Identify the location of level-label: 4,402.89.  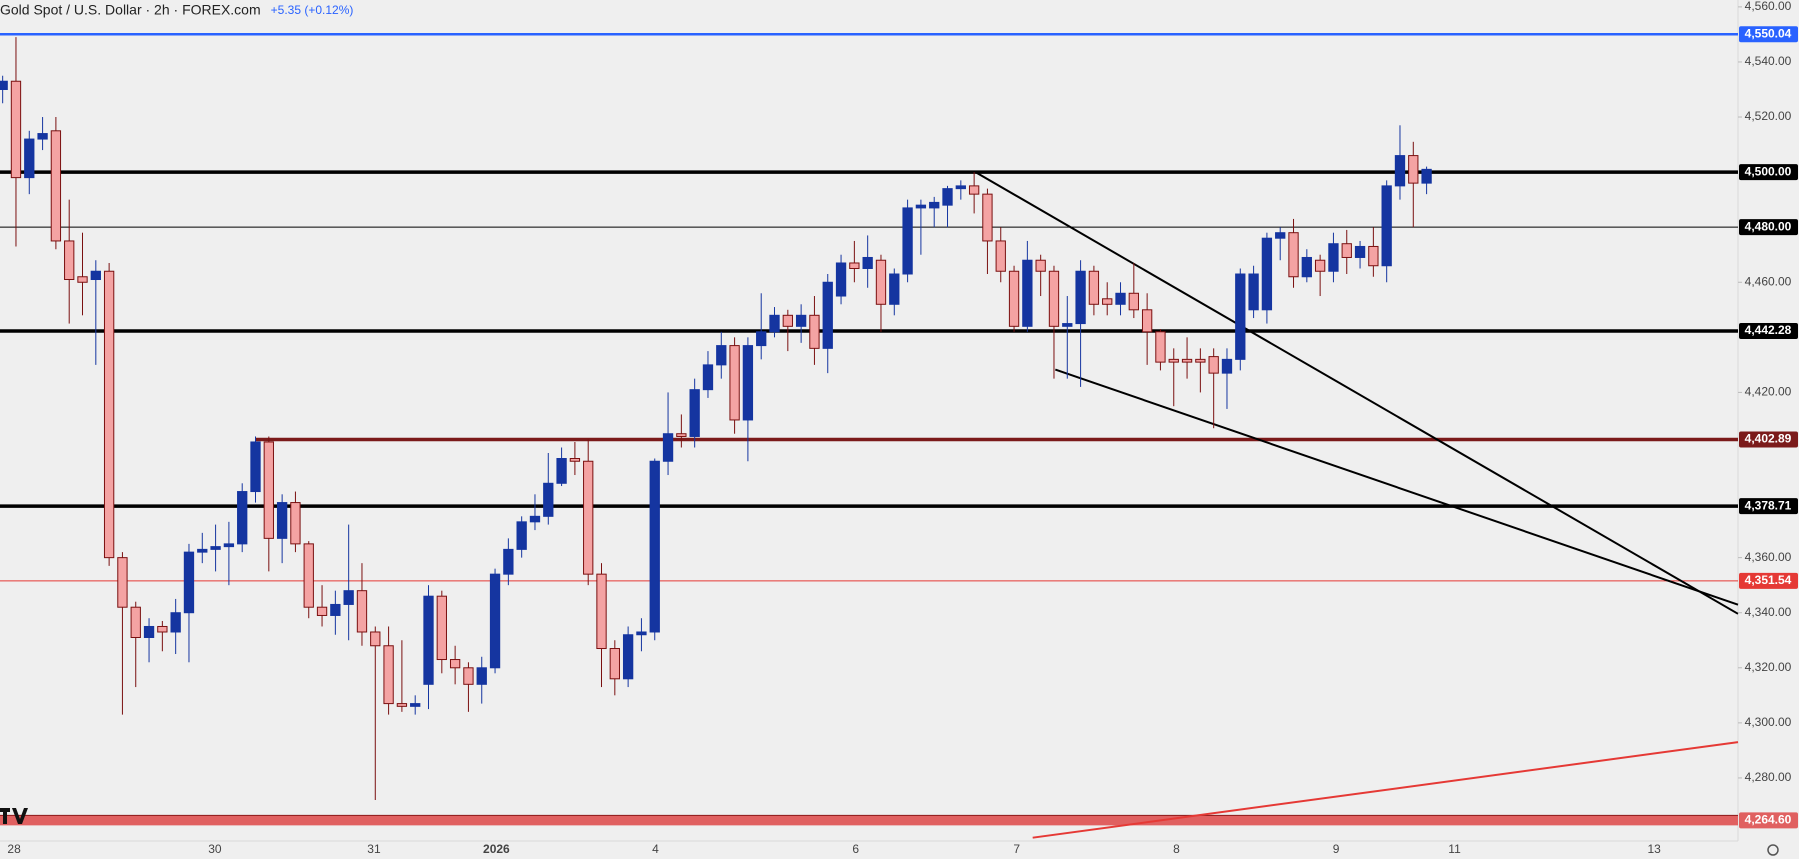
(1768, 439).